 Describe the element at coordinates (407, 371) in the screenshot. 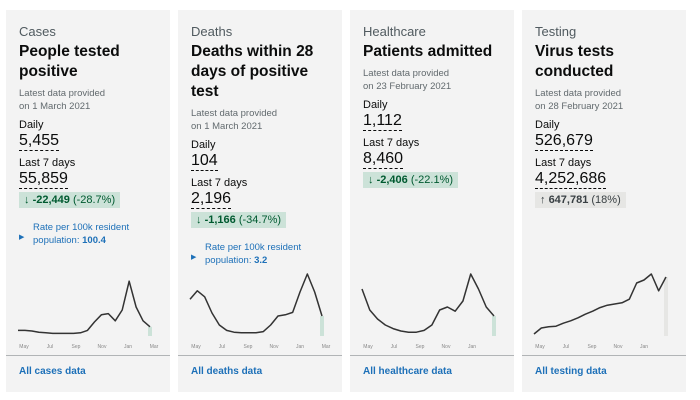

I see `all-healthcare-data-link: All healthcare data` at that location.